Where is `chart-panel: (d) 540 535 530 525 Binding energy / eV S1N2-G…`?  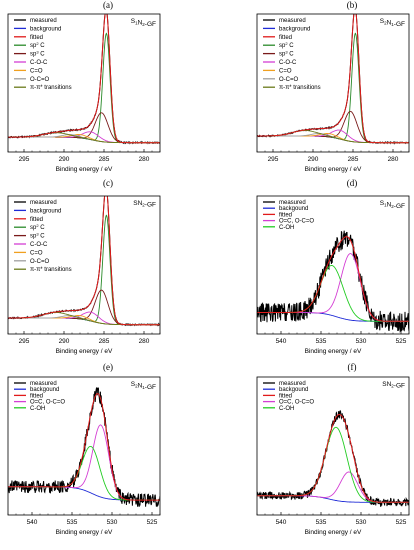
chart-panel: (d) 540 535 530 525 Binding energy / eV S1N2-G… is located at coordinates (333, 266).